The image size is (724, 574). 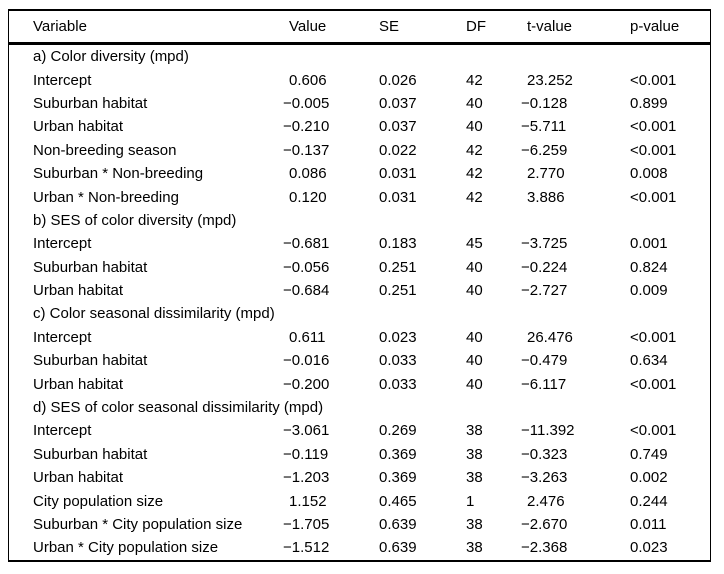 What do you see at coordinates (389, 26) in the screenshot?
I see `column-header-se: SE` at bounding box center [389, 26].